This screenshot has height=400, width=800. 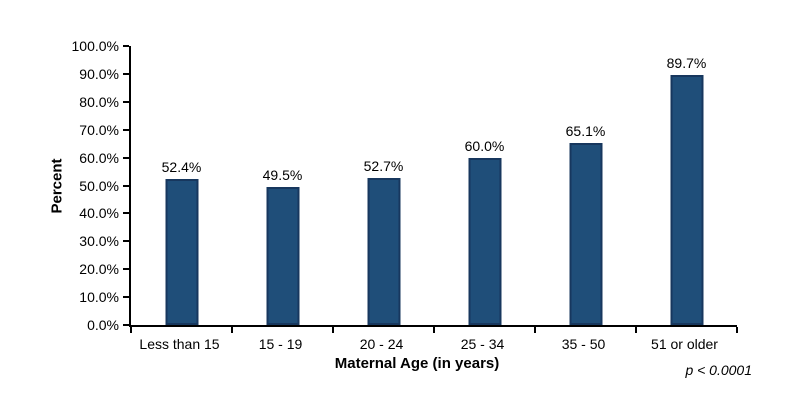 I want to click on bar-slot: 89.7%, so click(x=686, y=185).